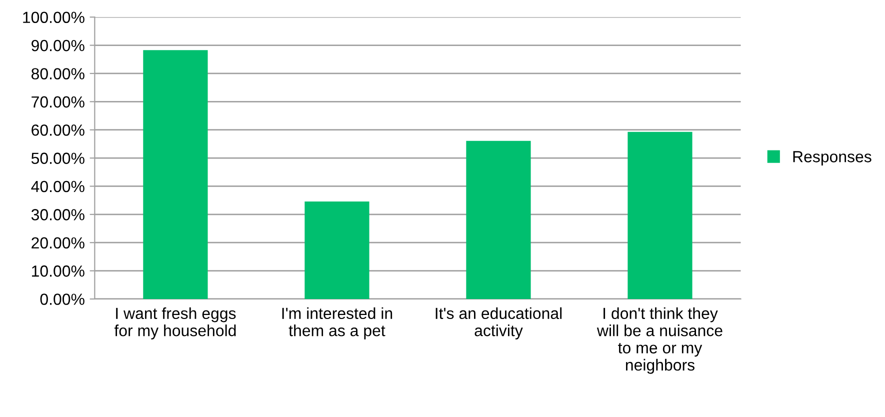 The image size is (885, 417). Describe the element at coordinates (58, 74) in the screenshot. I see `y-tick-label: 80.00%` at that location.